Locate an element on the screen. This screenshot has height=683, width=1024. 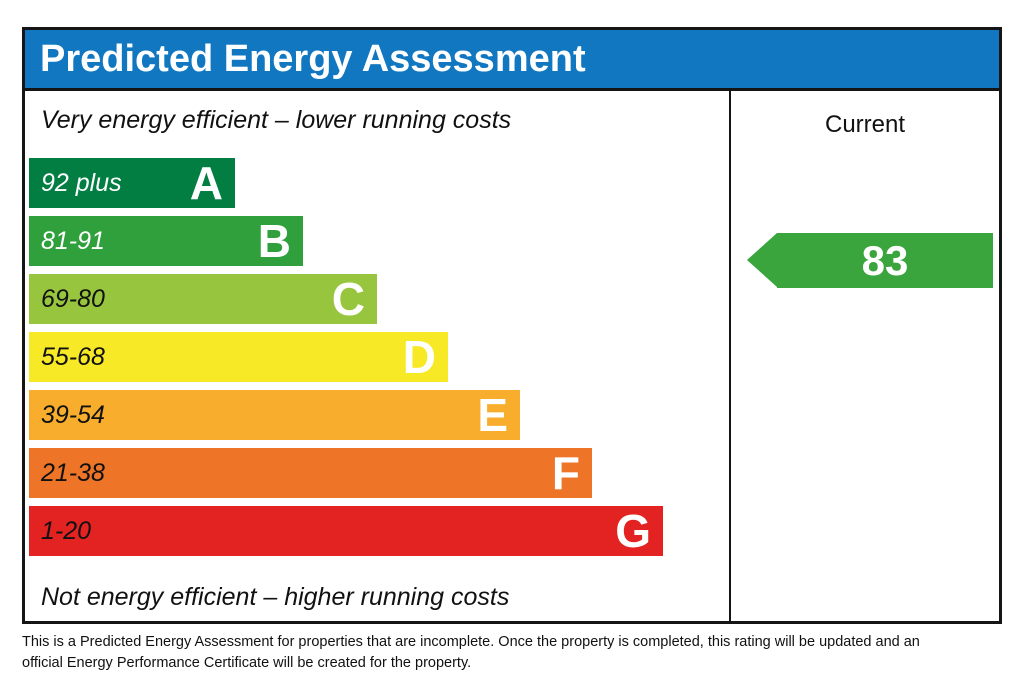
rating-band: 92 plus A is located at coordinates (132, 183).